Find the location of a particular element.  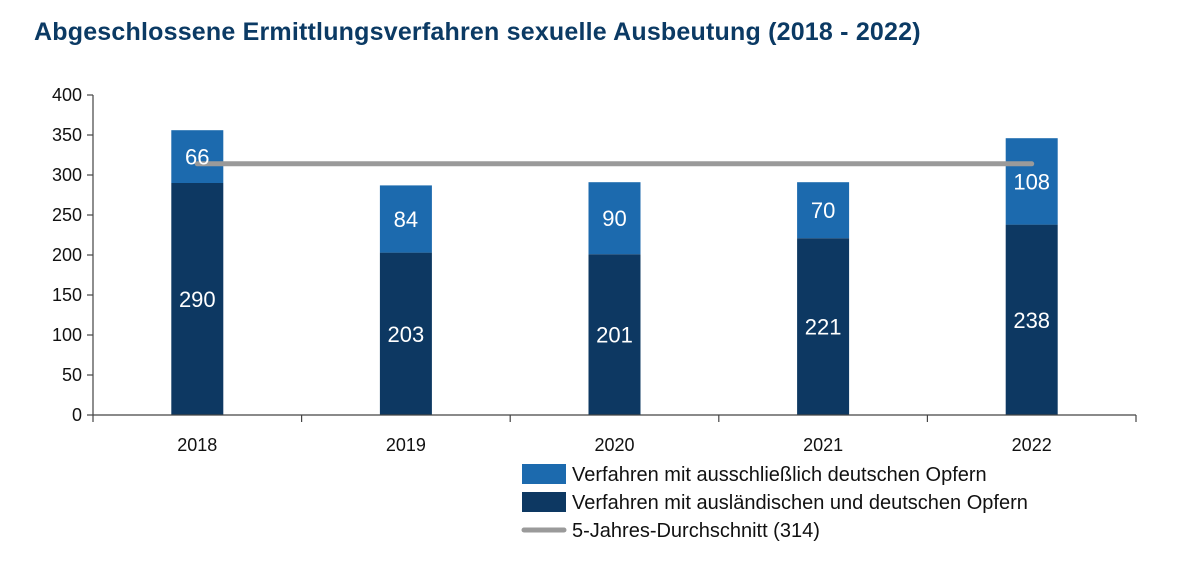

x-tick-label-2019: 2019 is located at coordinates (406, 445).